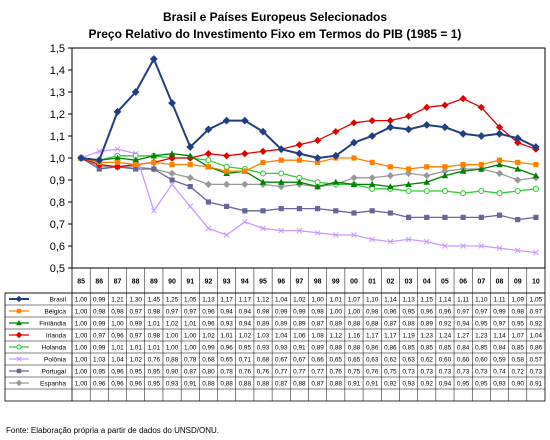  Describe the element at coordinates (445, 371) in the screenshot. I see `data-label: 0,73` at that location.